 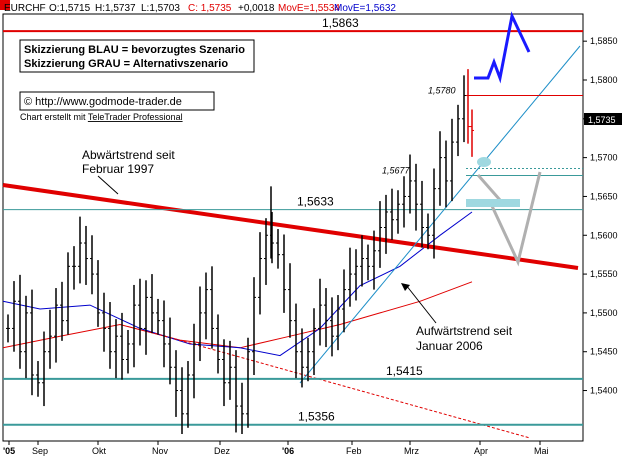 I want to click on x-tick-label: '06, so click(x=288, y=451).